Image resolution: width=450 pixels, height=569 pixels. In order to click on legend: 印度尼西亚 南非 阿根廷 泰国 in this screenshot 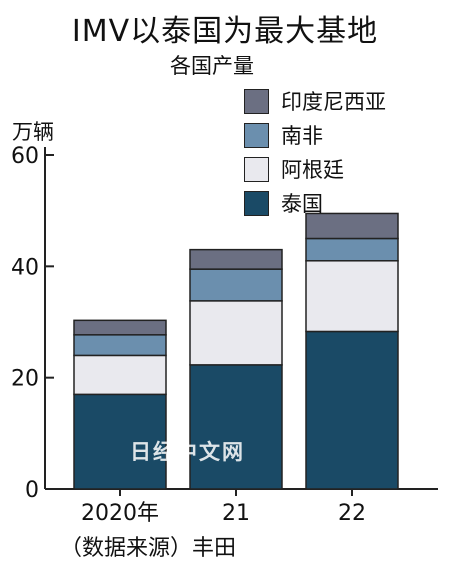, I will do `click(315, 152)`.